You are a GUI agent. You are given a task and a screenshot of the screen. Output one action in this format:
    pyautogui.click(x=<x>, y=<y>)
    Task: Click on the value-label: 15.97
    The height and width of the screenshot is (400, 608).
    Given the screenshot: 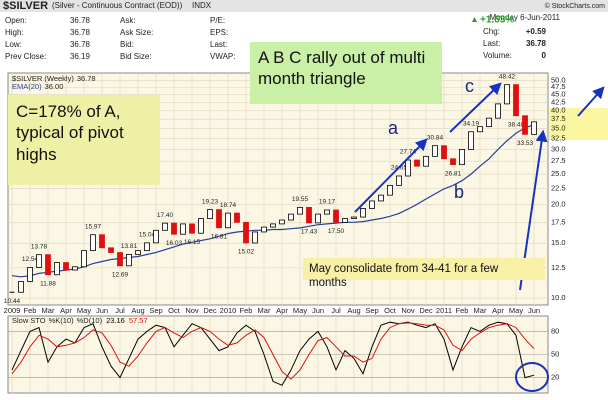 What is the action you would take?
    pyautogui.click(x=93, y=226)
    